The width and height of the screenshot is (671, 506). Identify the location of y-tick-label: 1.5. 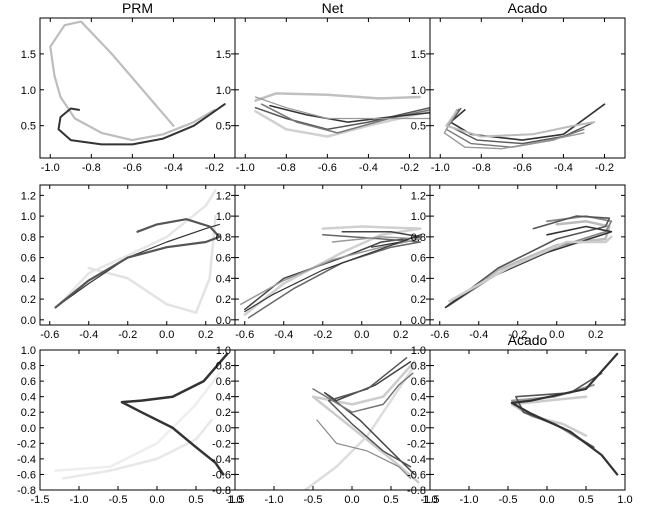
(223, 55).